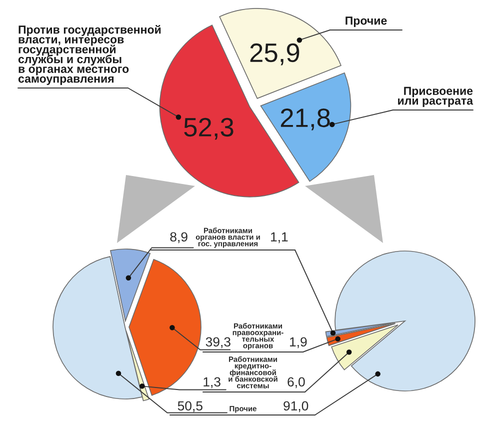 This screenshot has width=500, height=428. Describe the element at coordinates (218, 342) in the screenshot. I see `data-label: 39,3` at that location.